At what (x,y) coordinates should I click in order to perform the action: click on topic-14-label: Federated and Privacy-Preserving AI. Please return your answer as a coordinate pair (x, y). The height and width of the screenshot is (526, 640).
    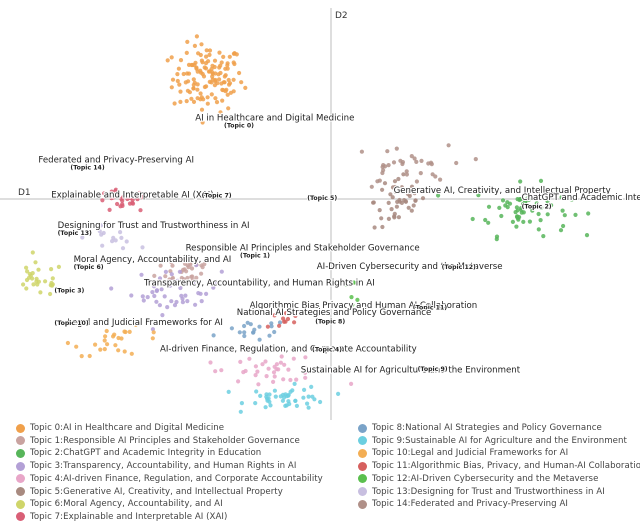
    Looking at the image, I should click on (116, 160).